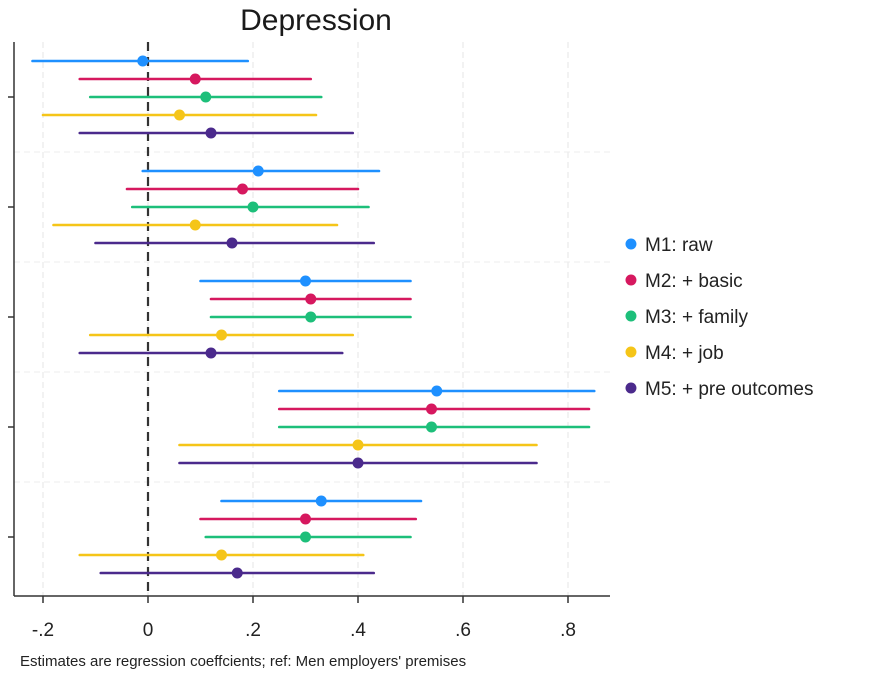 The height and width of the screenshot is (678, 884). What do you see at coordinates (684, 353) in the screenshot?
I see `legend-label: M4: + job` at bounding box center [684, 353].